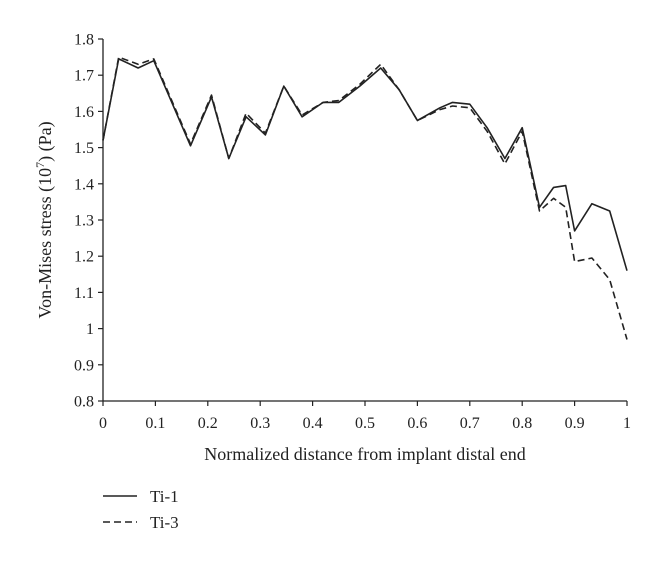  Describe the element at coordinates (627, 423) in the screenshot. I see `x-tick-label: 1` at that location.